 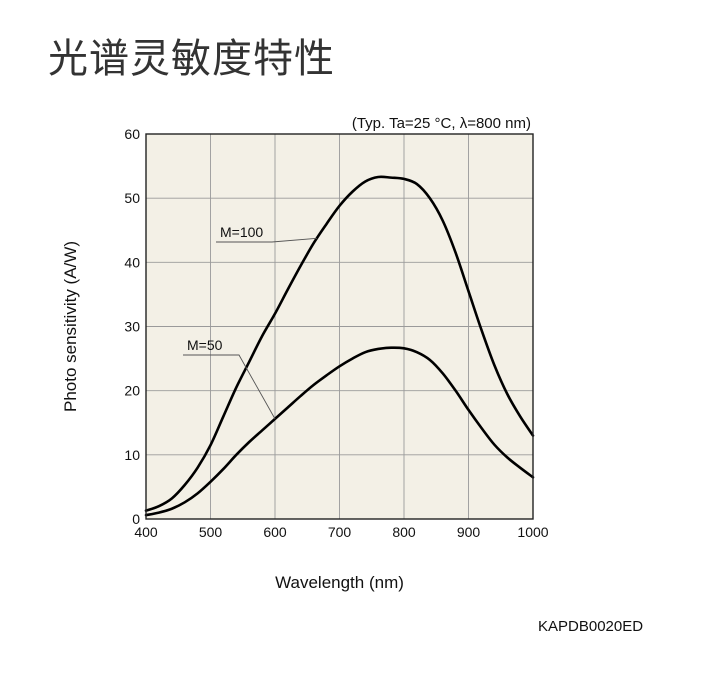 I want to click on x-tick-label-600: 600, so click(x=275, y=532).